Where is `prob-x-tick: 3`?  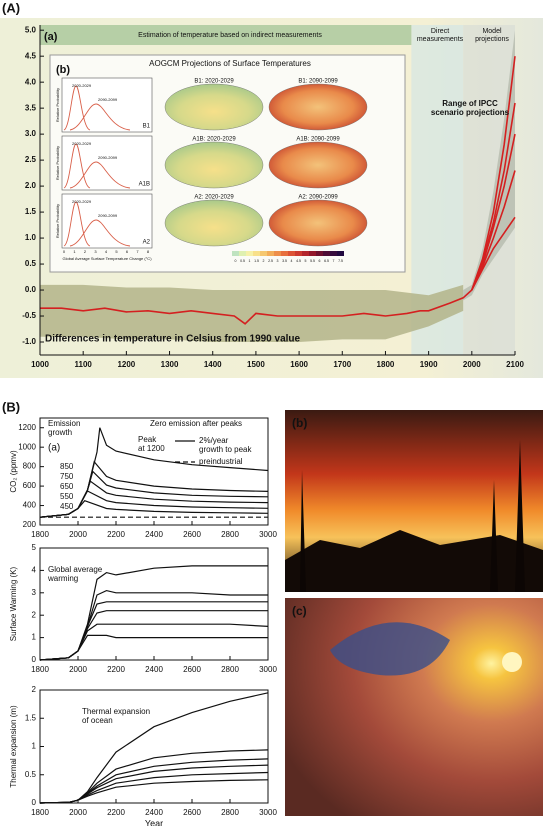
prob-x-tick: 3 is located at coordinates (95, 251).